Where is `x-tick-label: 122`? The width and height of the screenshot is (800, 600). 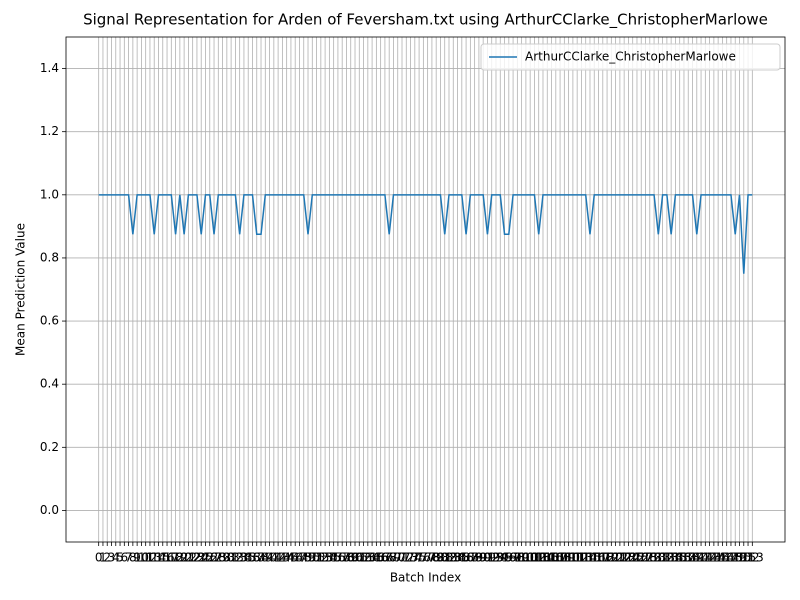 x-tick-label: 122 is located at coordinates (619, 558).